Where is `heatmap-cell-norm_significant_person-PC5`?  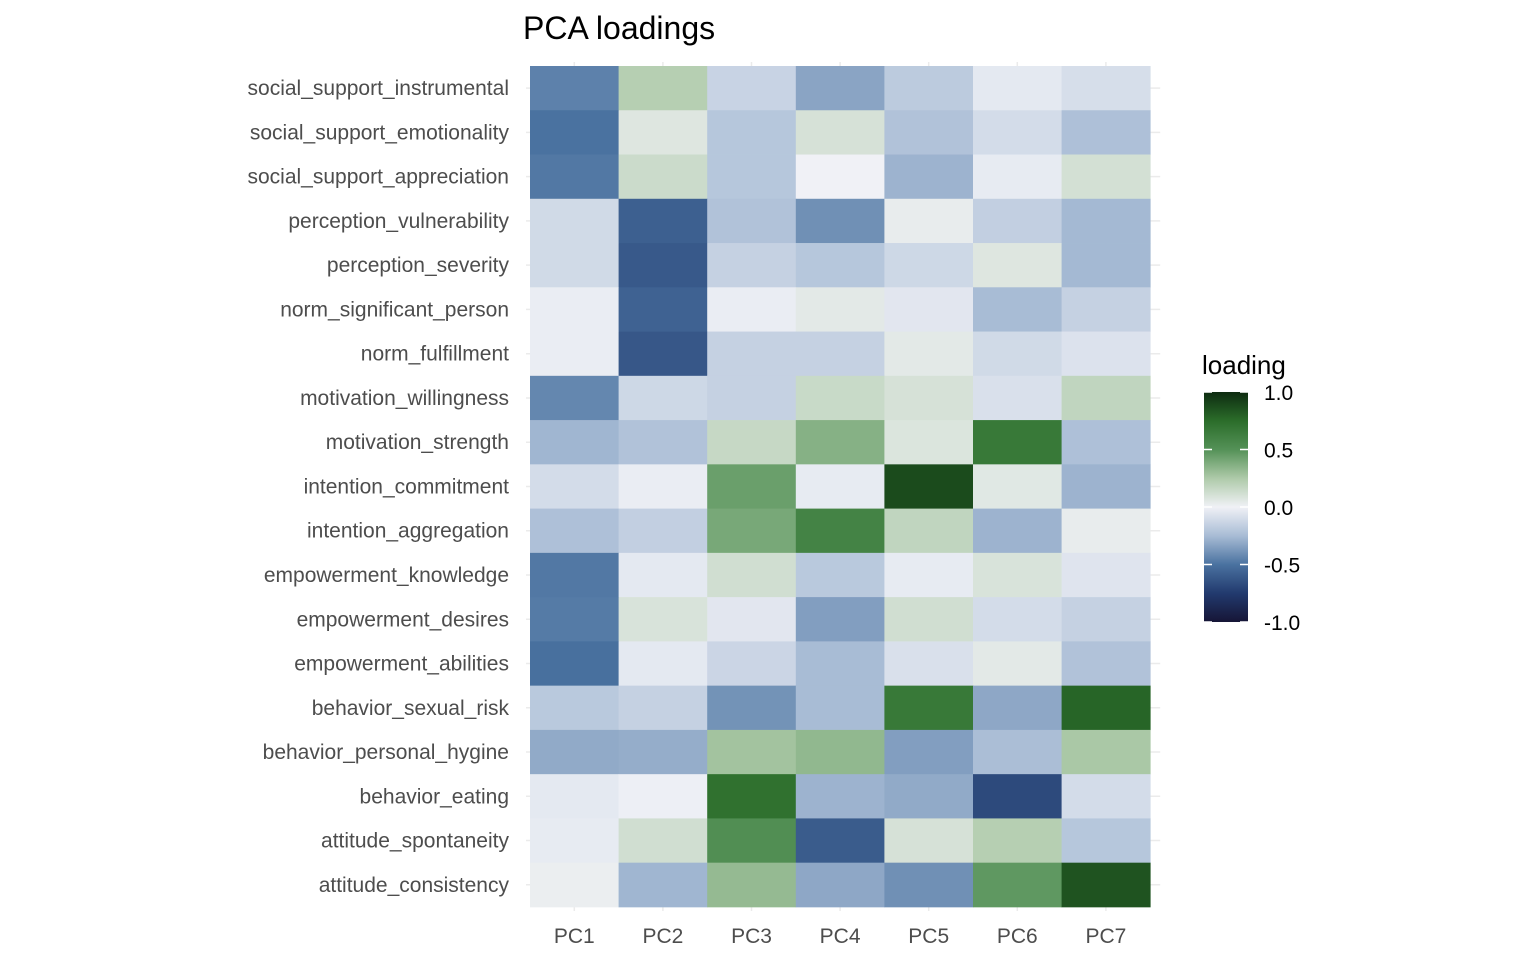 heatmap-cell-norm_significant_person-PC5 is located at coordinates (929, 309).